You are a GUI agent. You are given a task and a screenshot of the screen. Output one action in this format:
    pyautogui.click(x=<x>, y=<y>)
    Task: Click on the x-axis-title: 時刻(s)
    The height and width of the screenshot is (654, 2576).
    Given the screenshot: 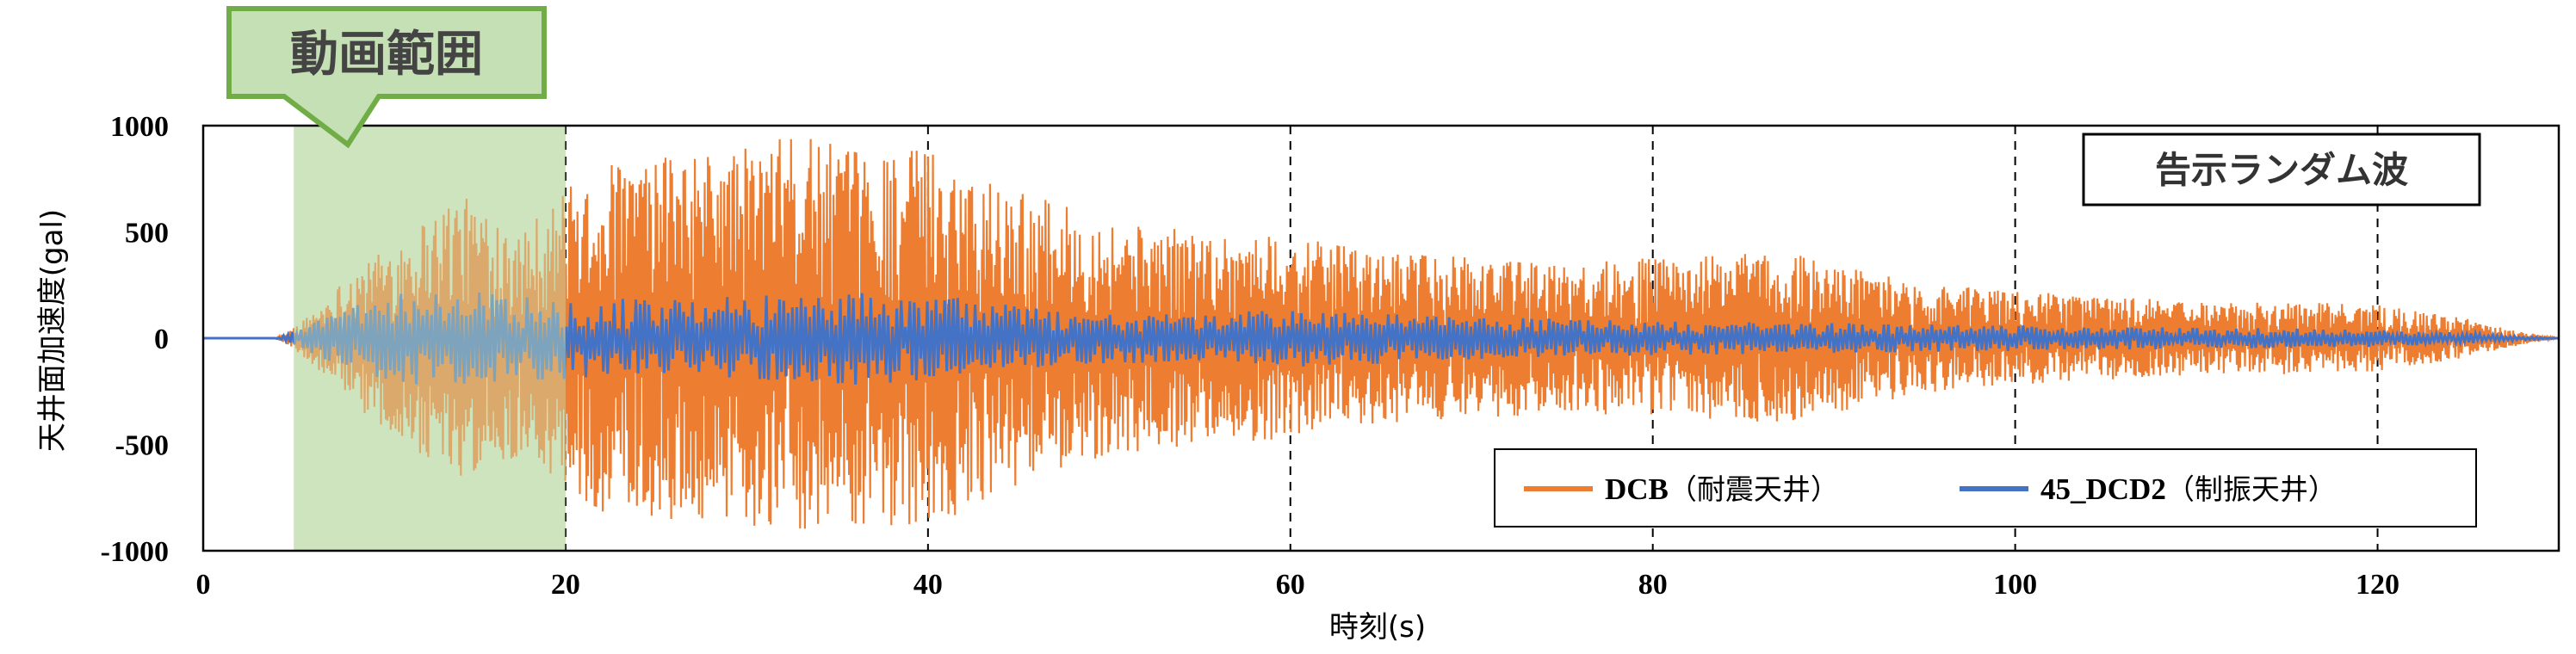 What is the action you would take?
    pyautogui.click(x=1378, y=627)
    